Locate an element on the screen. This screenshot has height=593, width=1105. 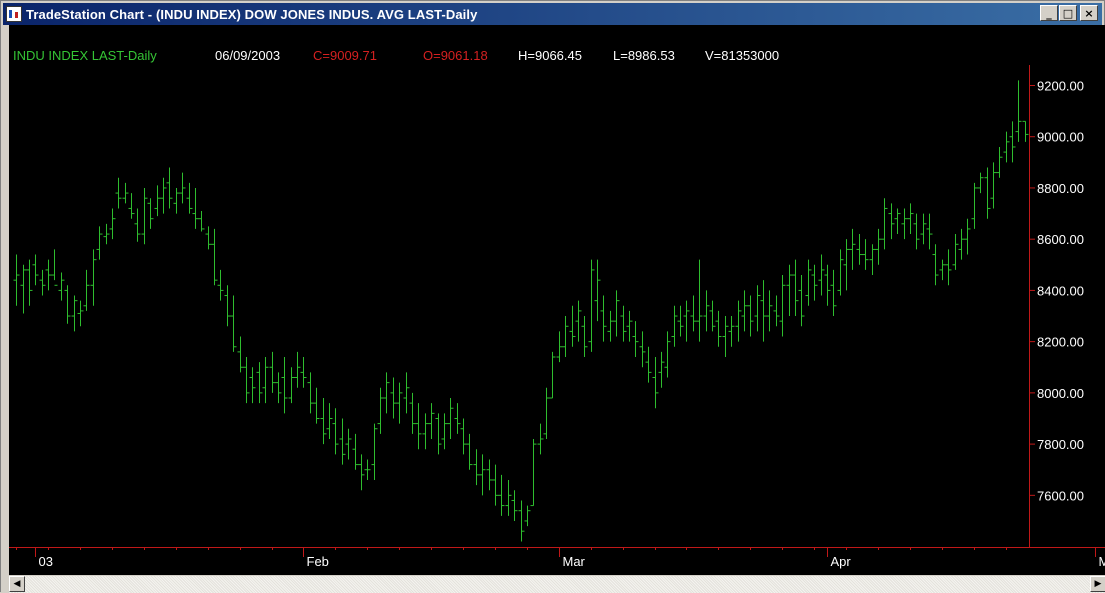
horizontal-scrollbar: ◀ ▶ is located at coordinates (557, 584).